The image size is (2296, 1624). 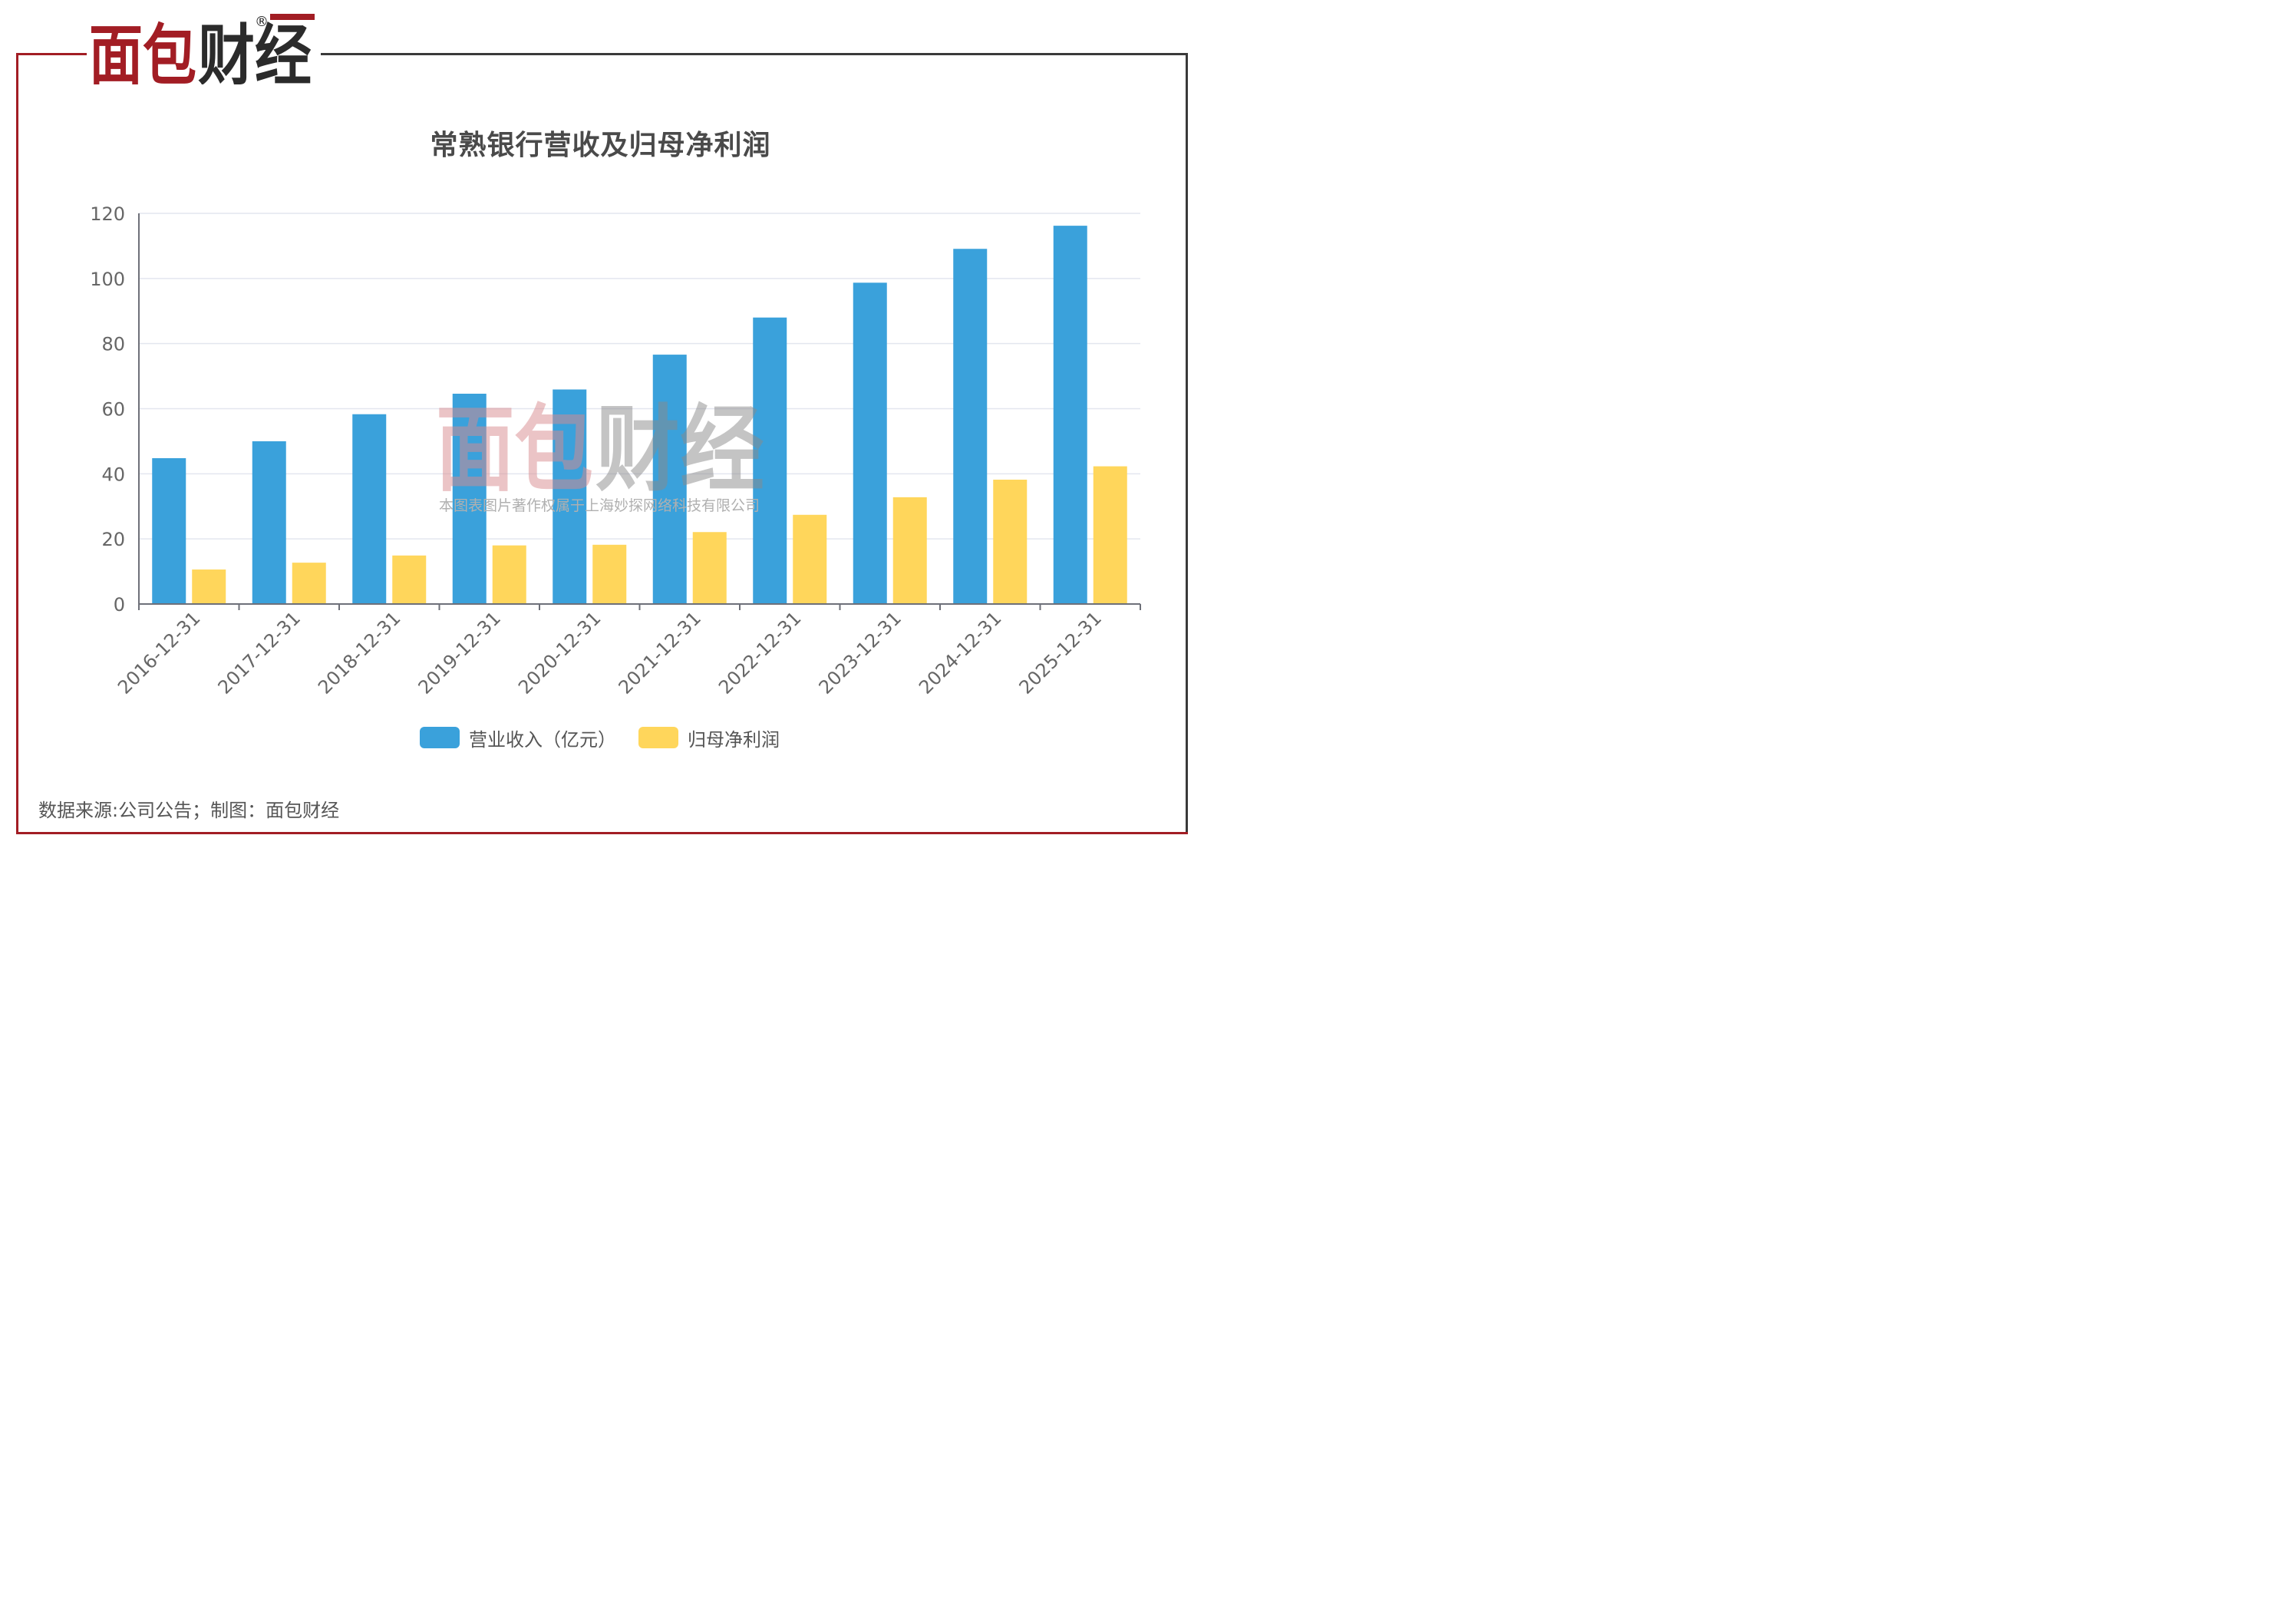 I want to click on frame-bottom-border, so click(x=602, y=833).